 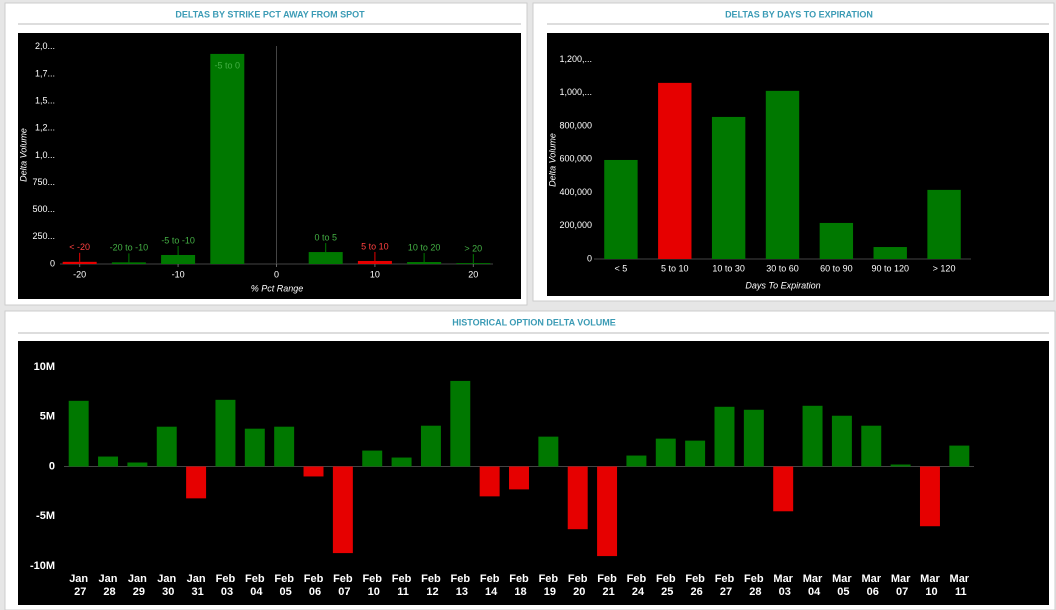 I want to click on x-axis-title: % Pct Range, so click(x=277, y=288).